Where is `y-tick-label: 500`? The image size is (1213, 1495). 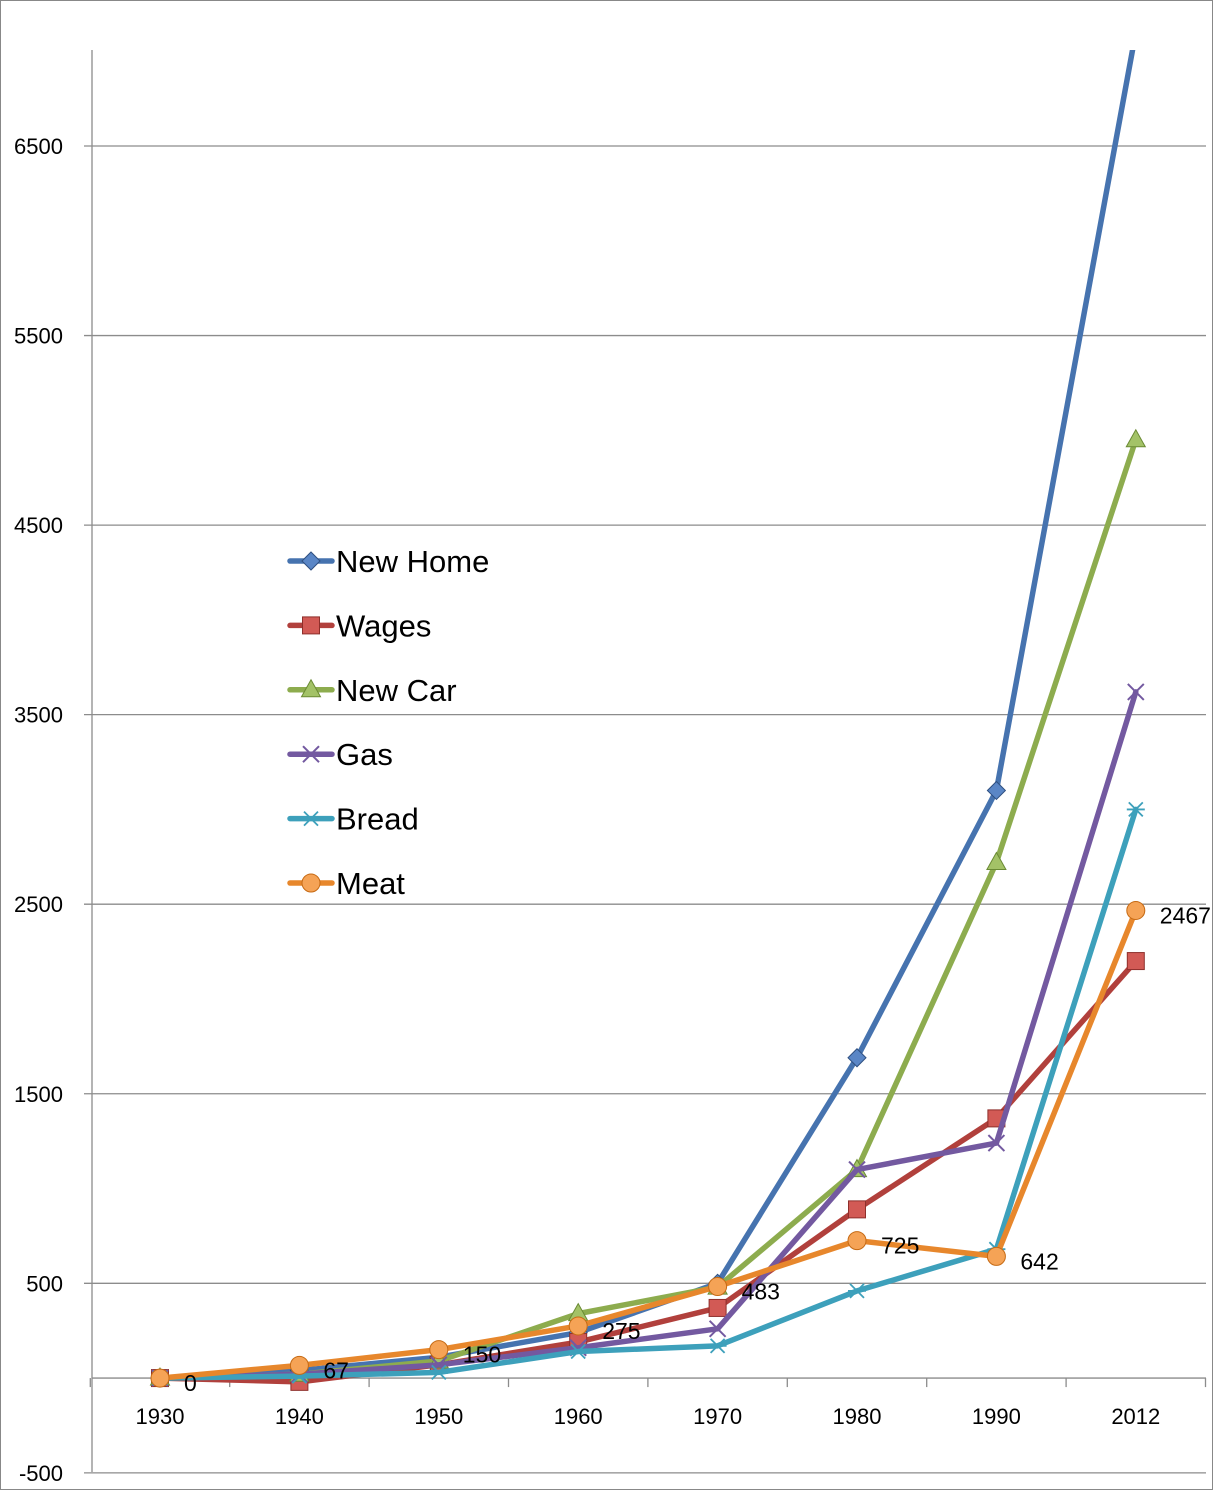
y-tick-label: 500 is located at coordinates (44, 1283).